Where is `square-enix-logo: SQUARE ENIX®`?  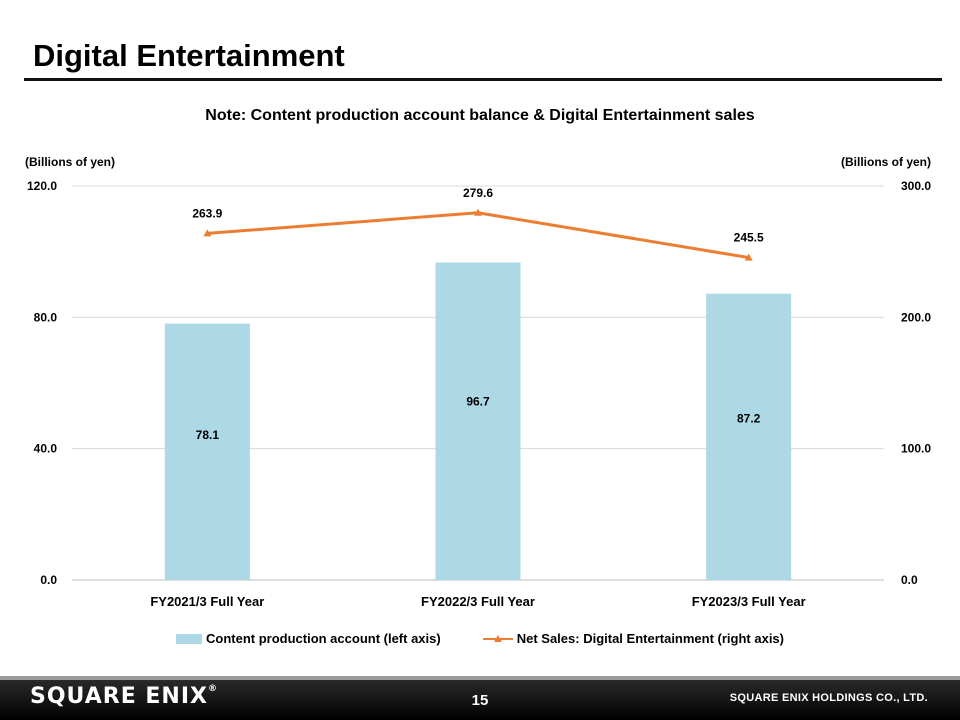 square-enix-logo: SQUARE ENIX® is located at coordinates (124, 696).